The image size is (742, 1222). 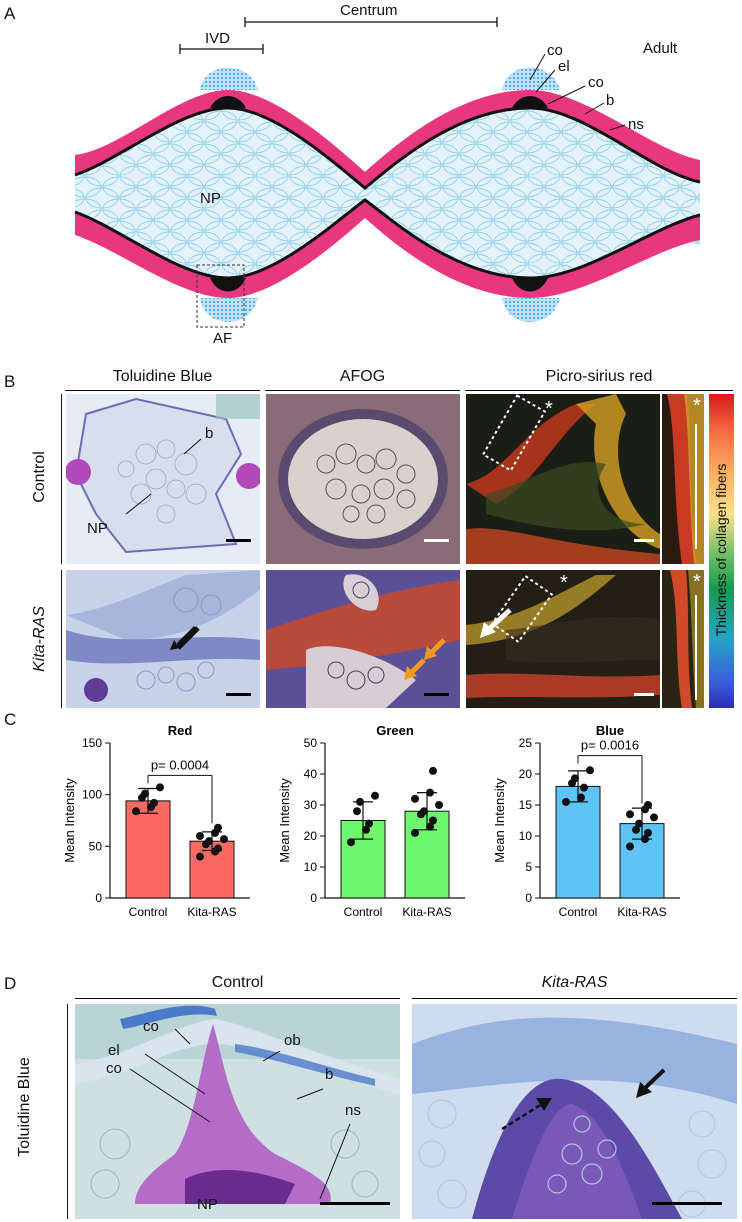 What do you see at coordinates (578, 912) in the screenshot?
I see `x-tick-label: Control` at bounding box center [578, 912].